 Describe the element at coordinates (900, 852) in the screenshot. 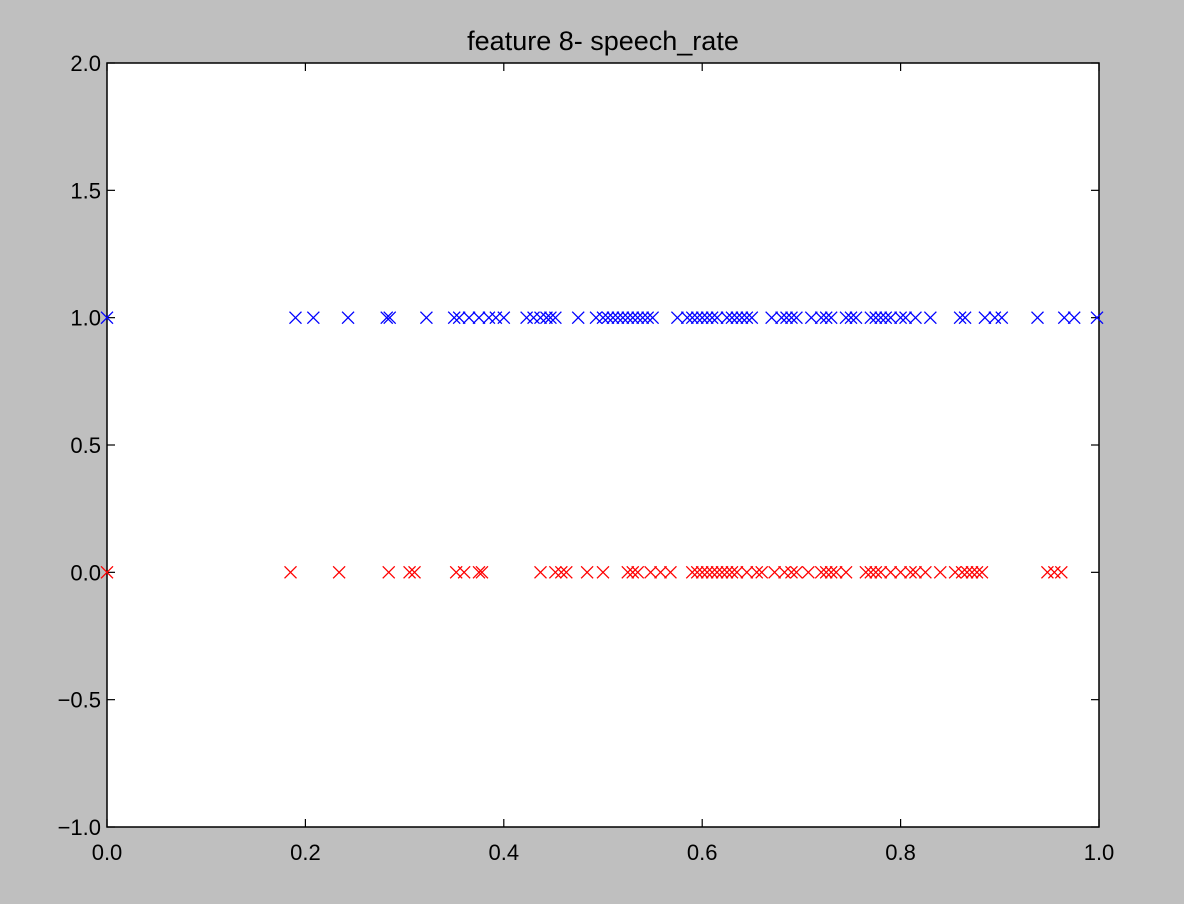

I see `x-tick-label: 0.8` at that location.